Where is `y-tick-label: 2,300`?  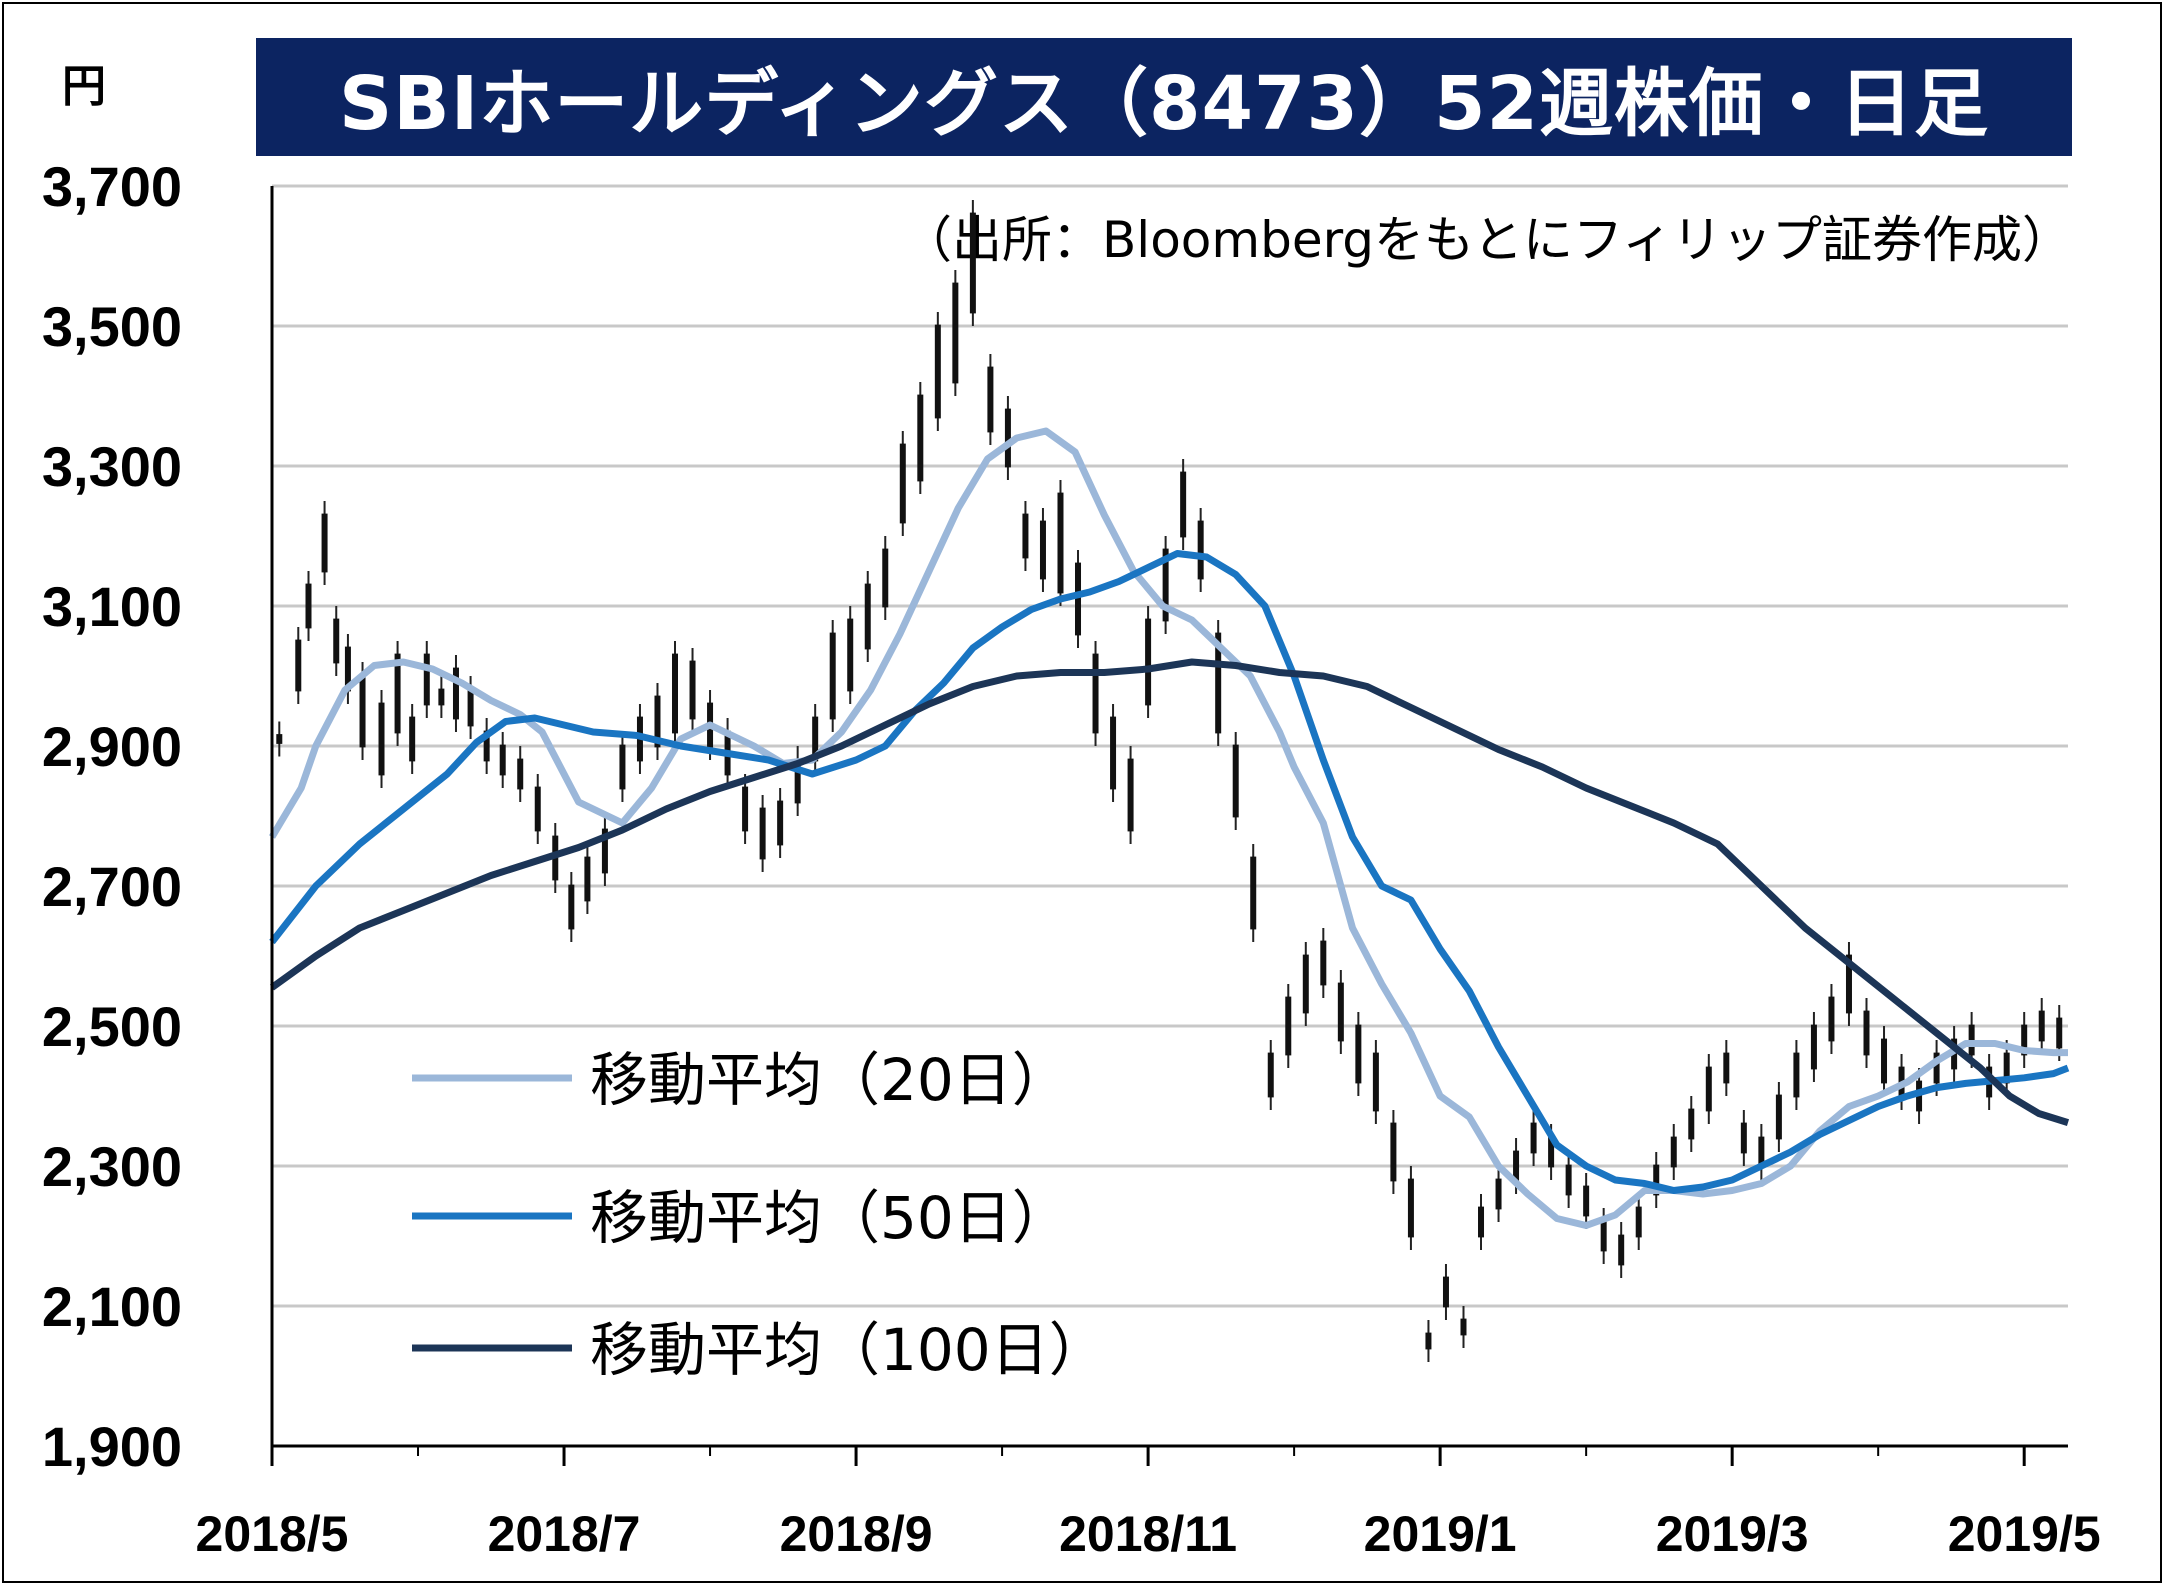
y-tick-label: 2,300 is located at coordinates (112, 1166).